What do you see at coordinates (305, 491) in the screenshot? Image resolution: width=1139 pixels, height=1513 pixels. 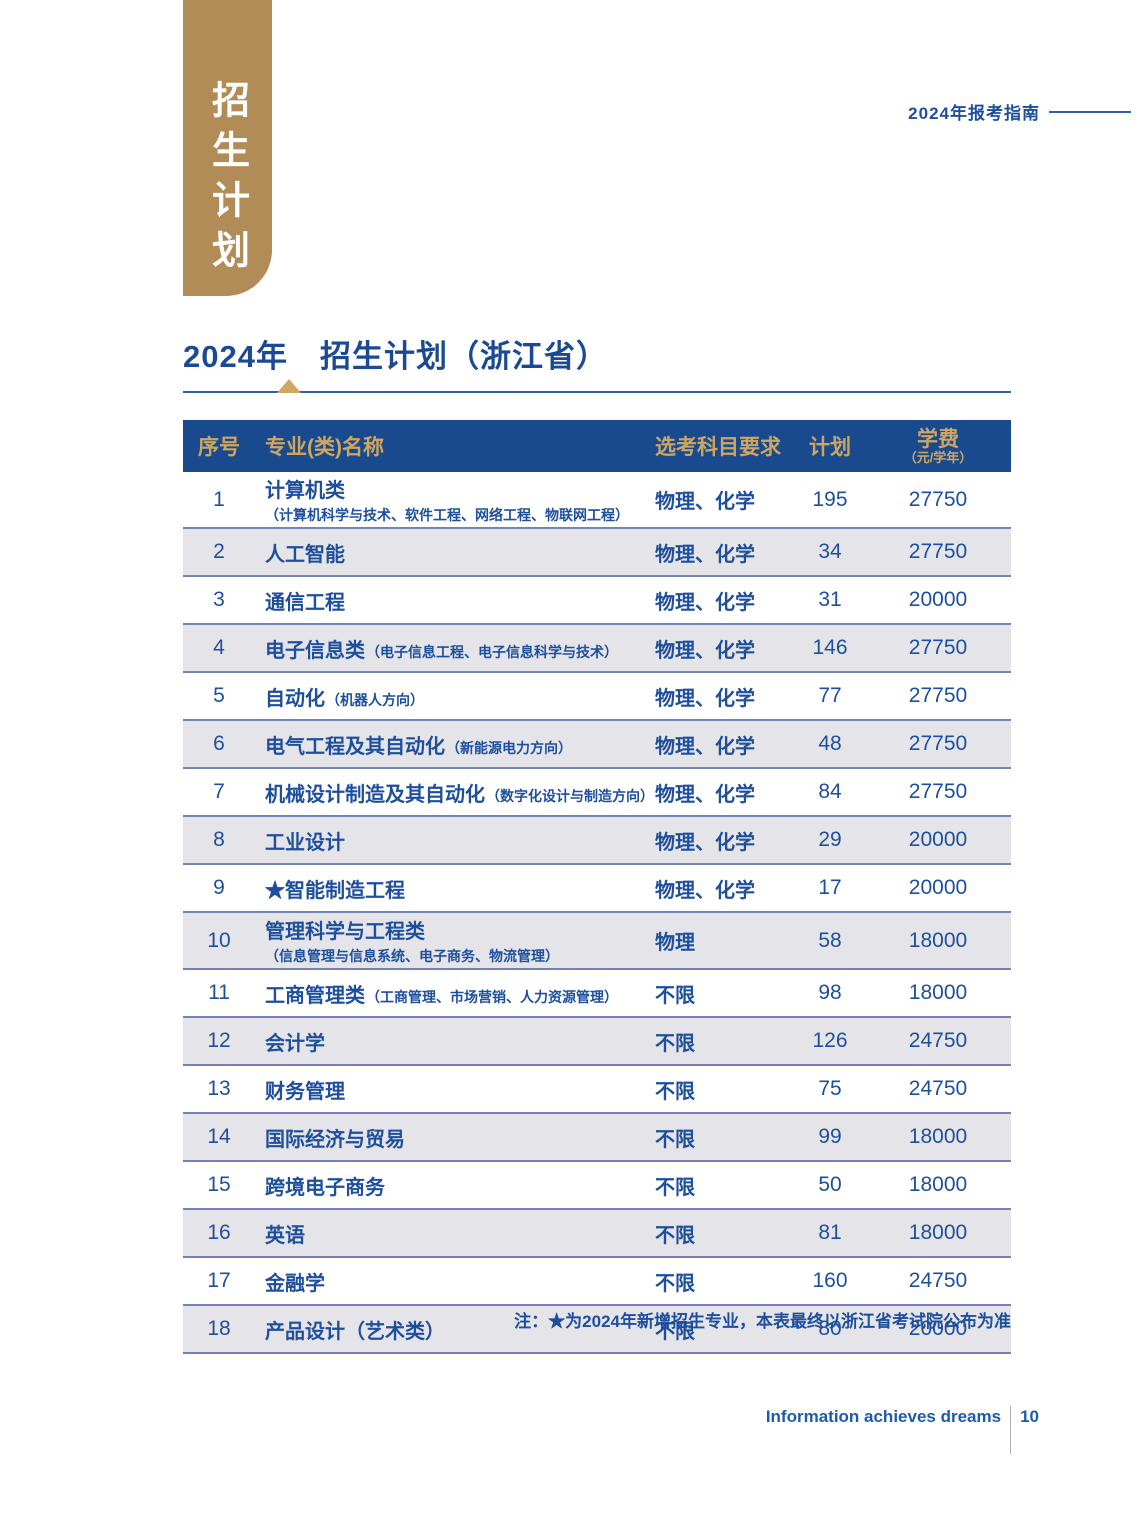 I see `major-name: 计算机类` at bounding box center [305, 491].